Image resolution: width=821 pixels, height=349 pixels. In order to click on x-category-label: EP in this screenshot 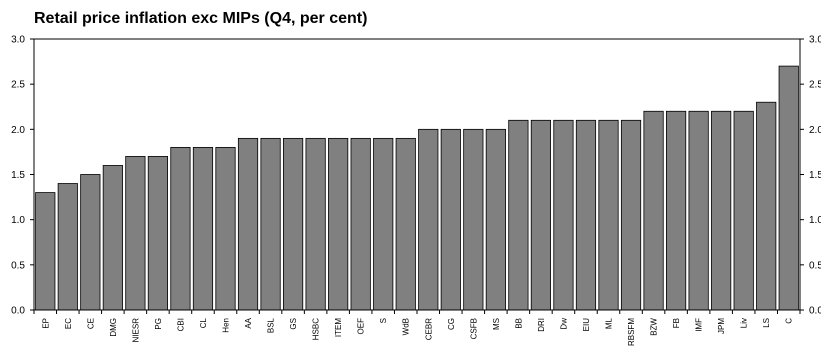, I will do `click(45, 323)`.